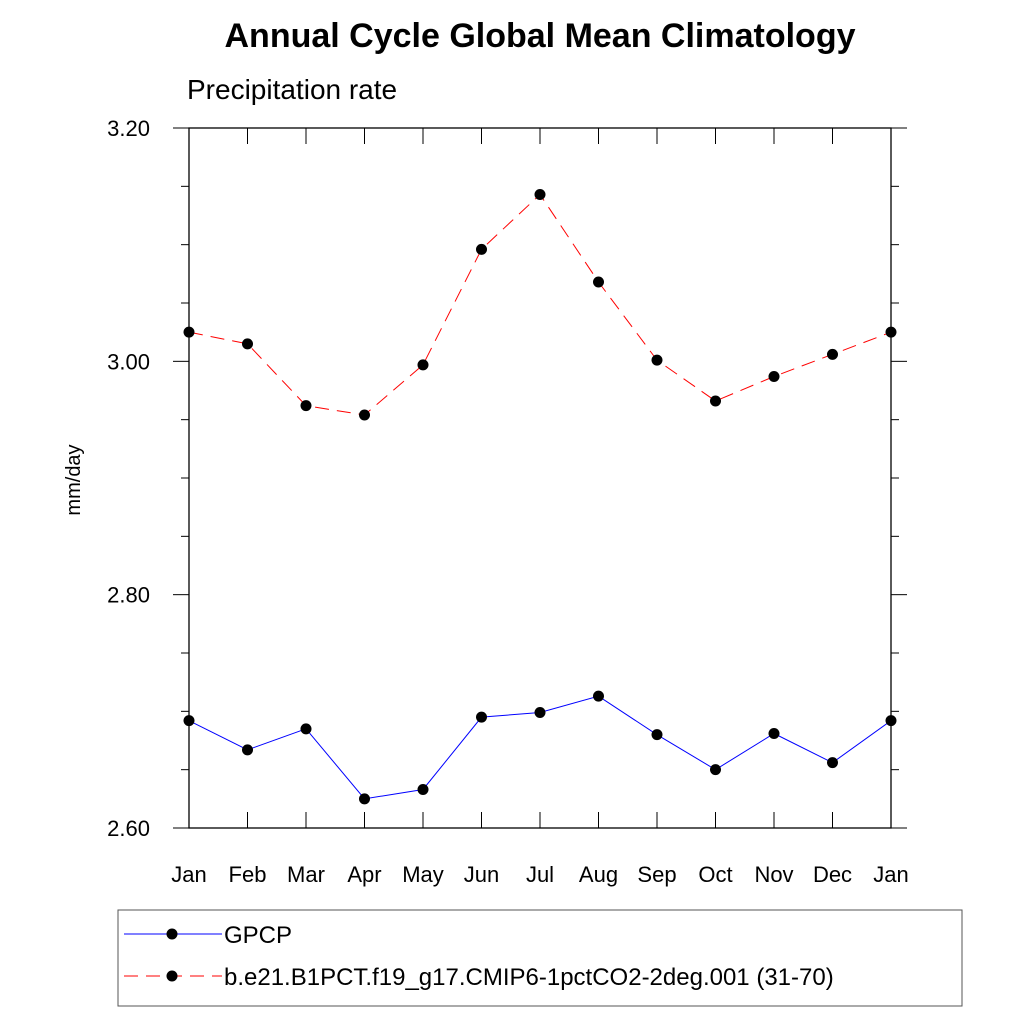  I want to click on x-tick-label: Oct, so click(715, 874).